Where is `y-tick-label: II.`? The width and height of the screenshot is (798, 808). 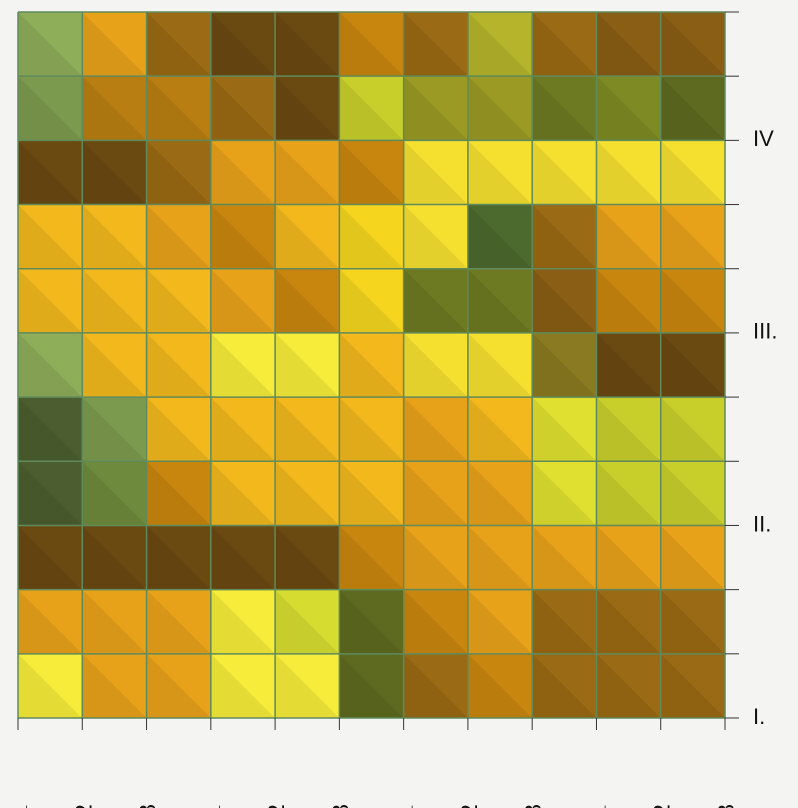 y-tick-label: II. is located at coordinates (762, 523).